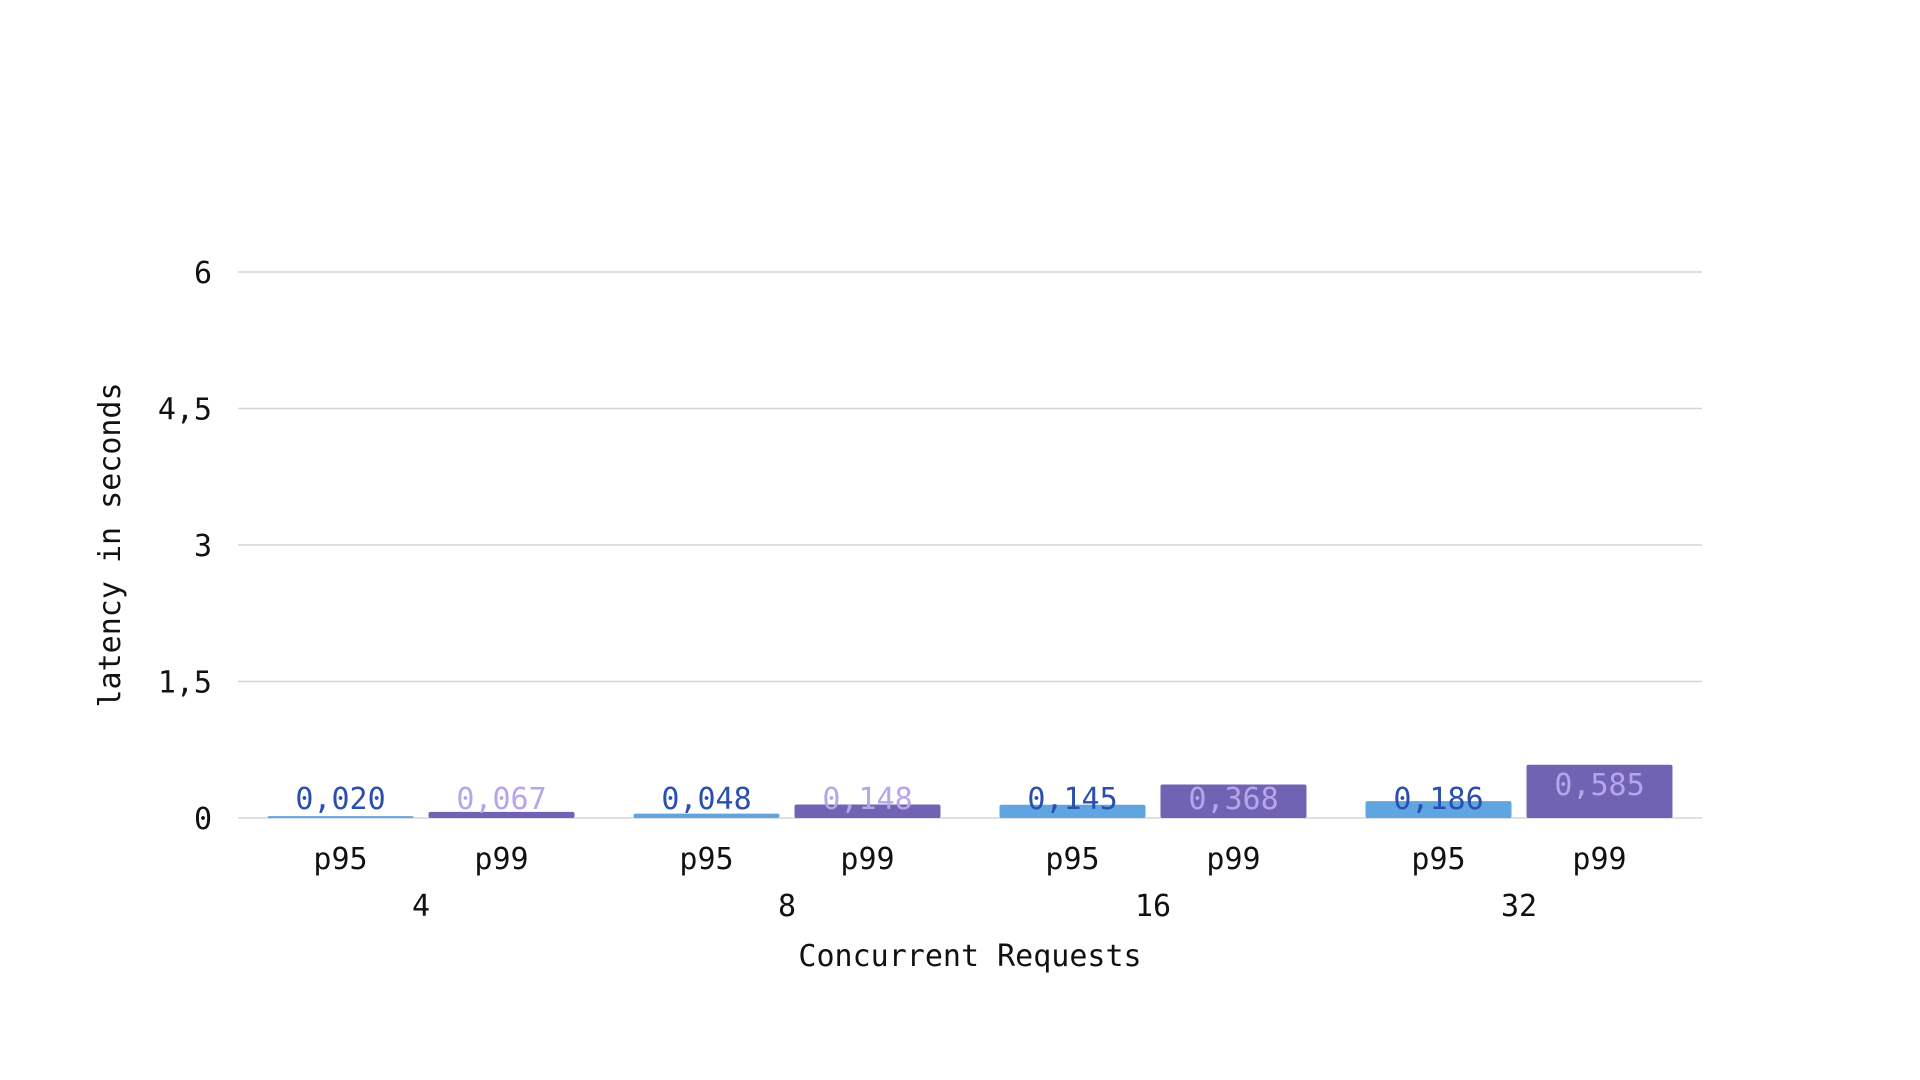 The width and height of the screenshot is (1920, 1080). Describe the element at coordinates (185, 410) in the screenshot. I see `y-tick-label: 4,5` at that location.